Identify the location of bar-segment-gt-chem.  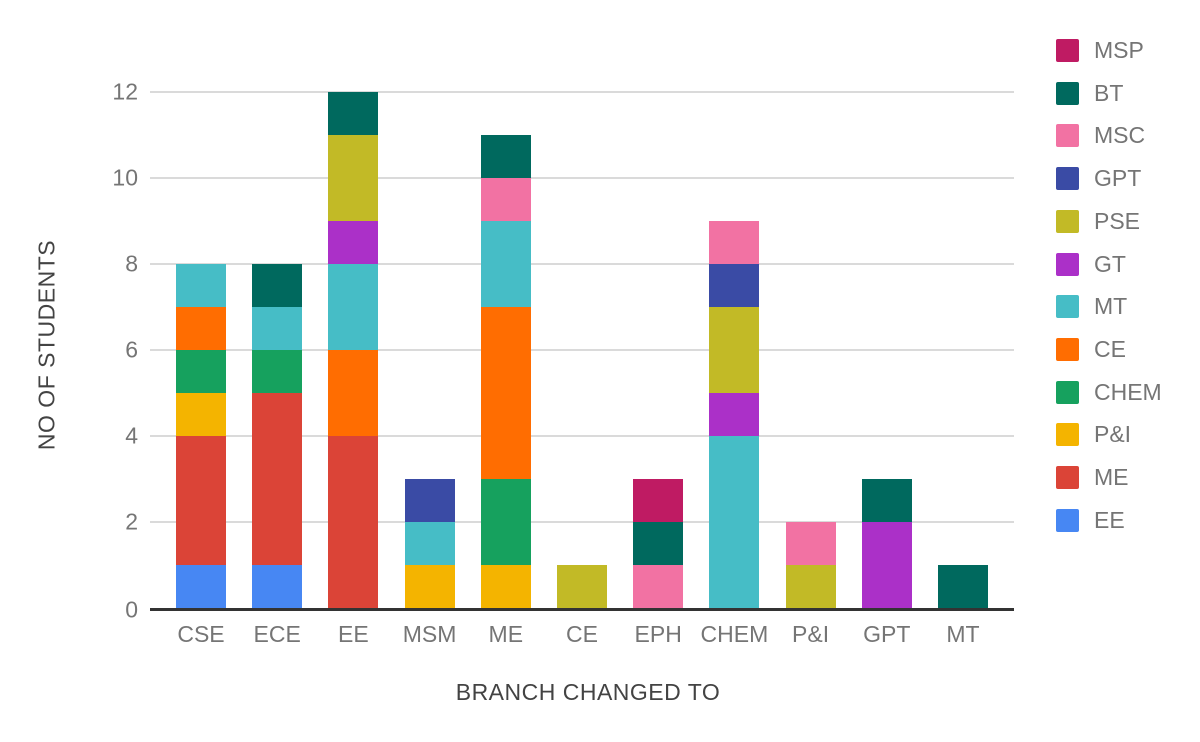
(734, 414).